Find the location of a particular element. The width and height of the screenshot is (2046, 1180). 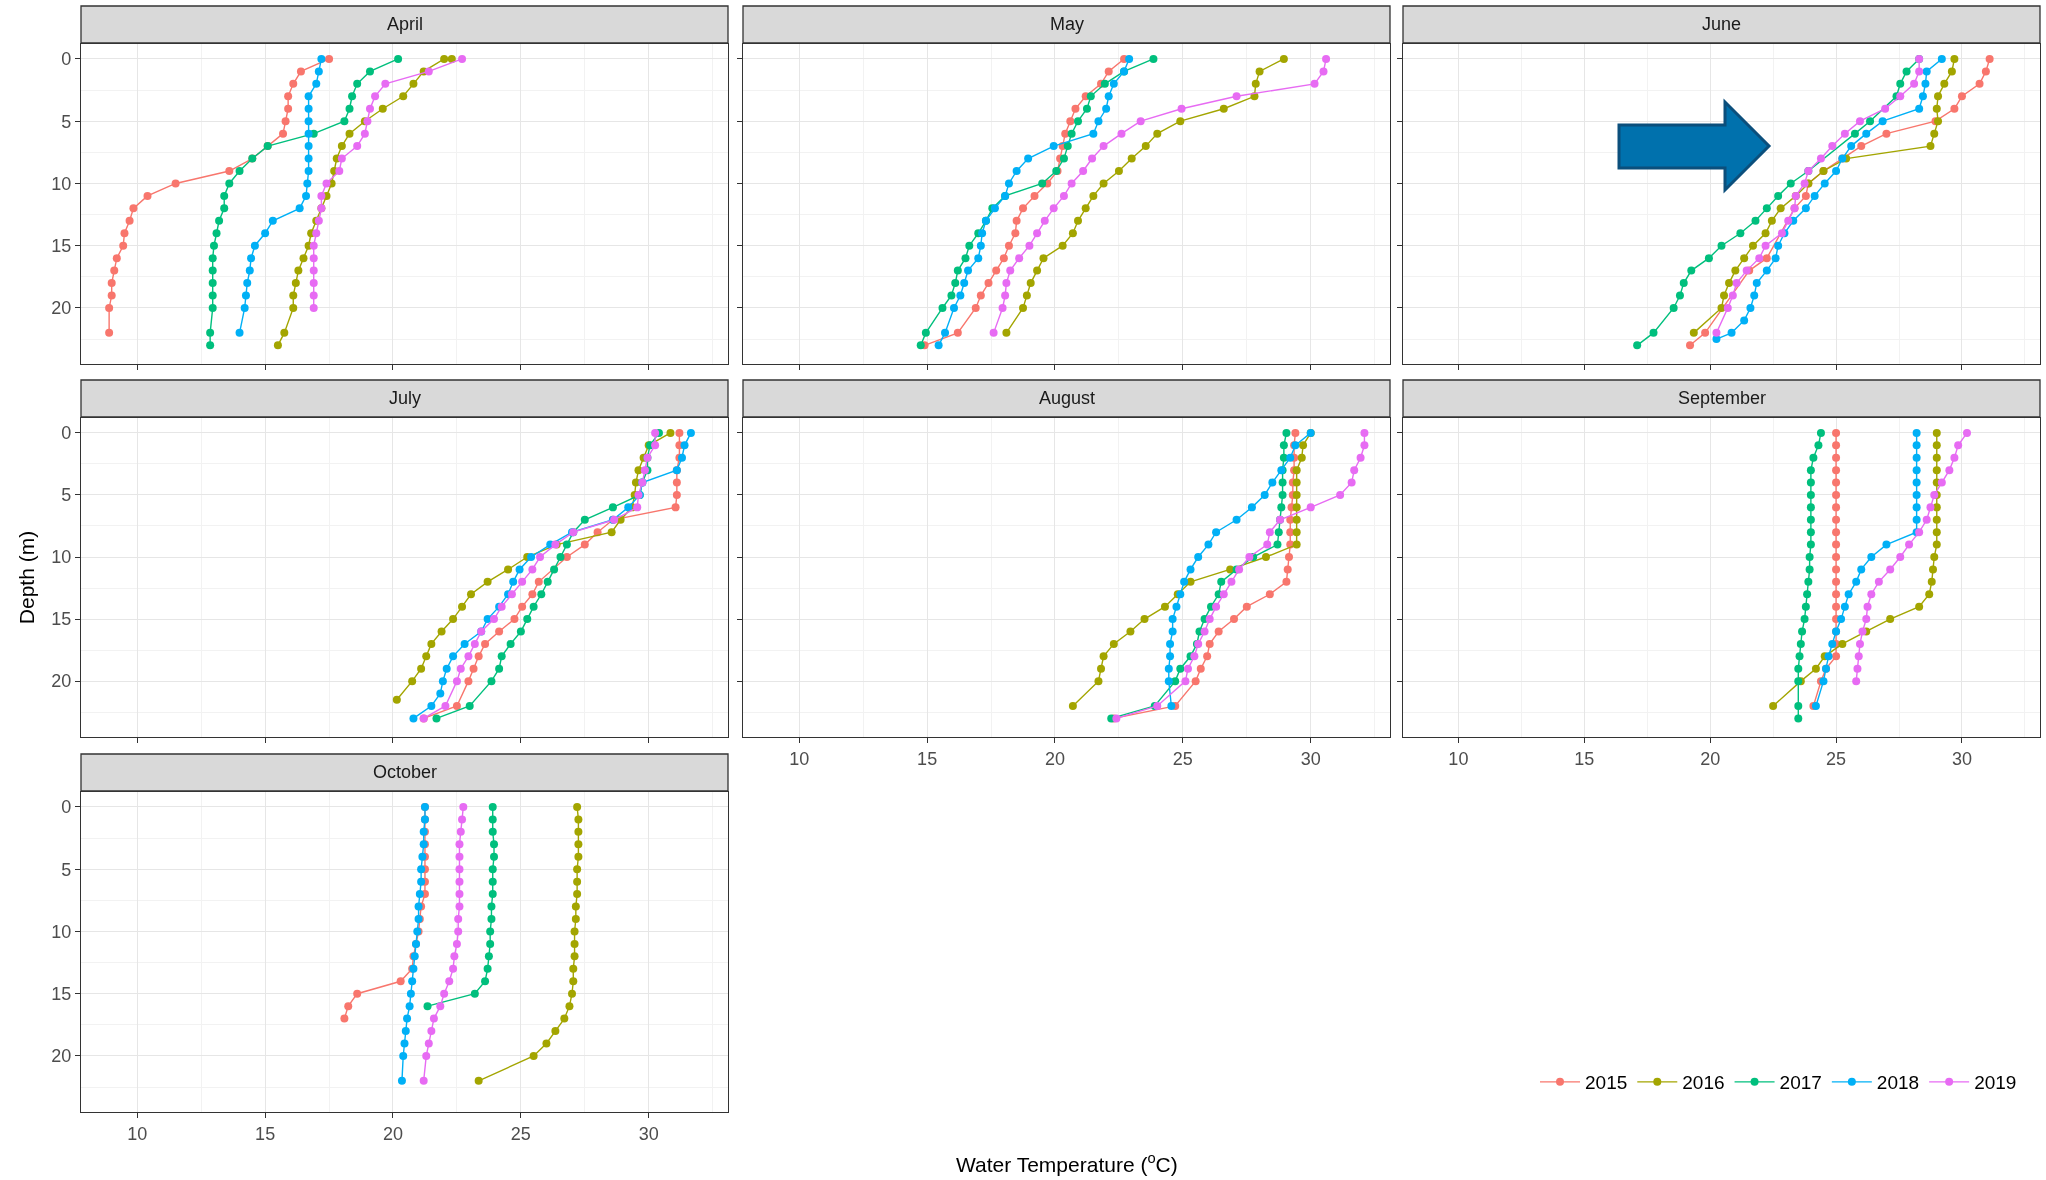

chart-title: June is located at coordinates (1722, 24).